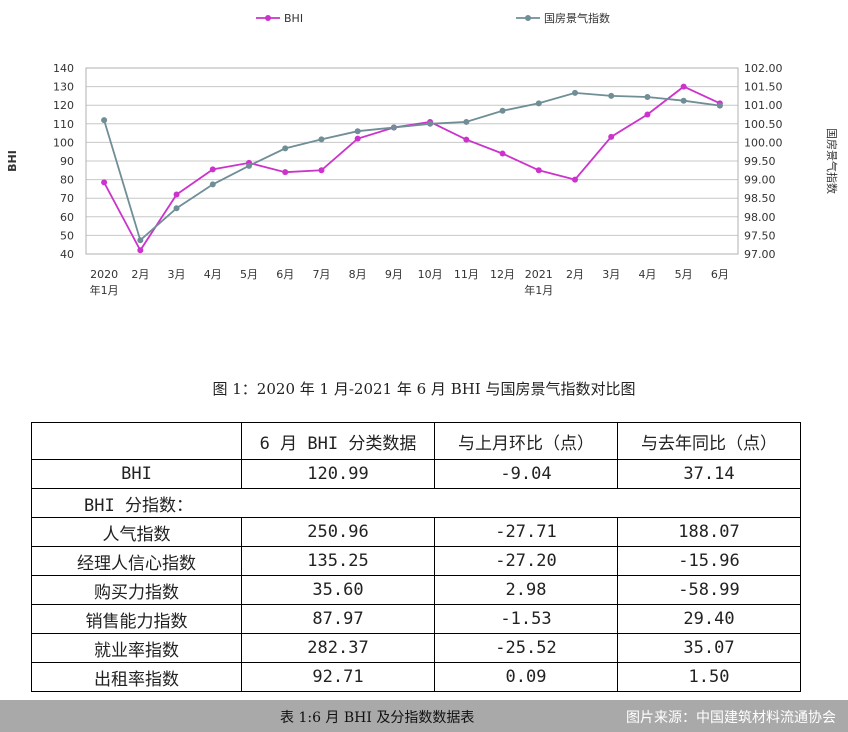  I want to click on legend-label: 国房景气指数, so click(577, 18).